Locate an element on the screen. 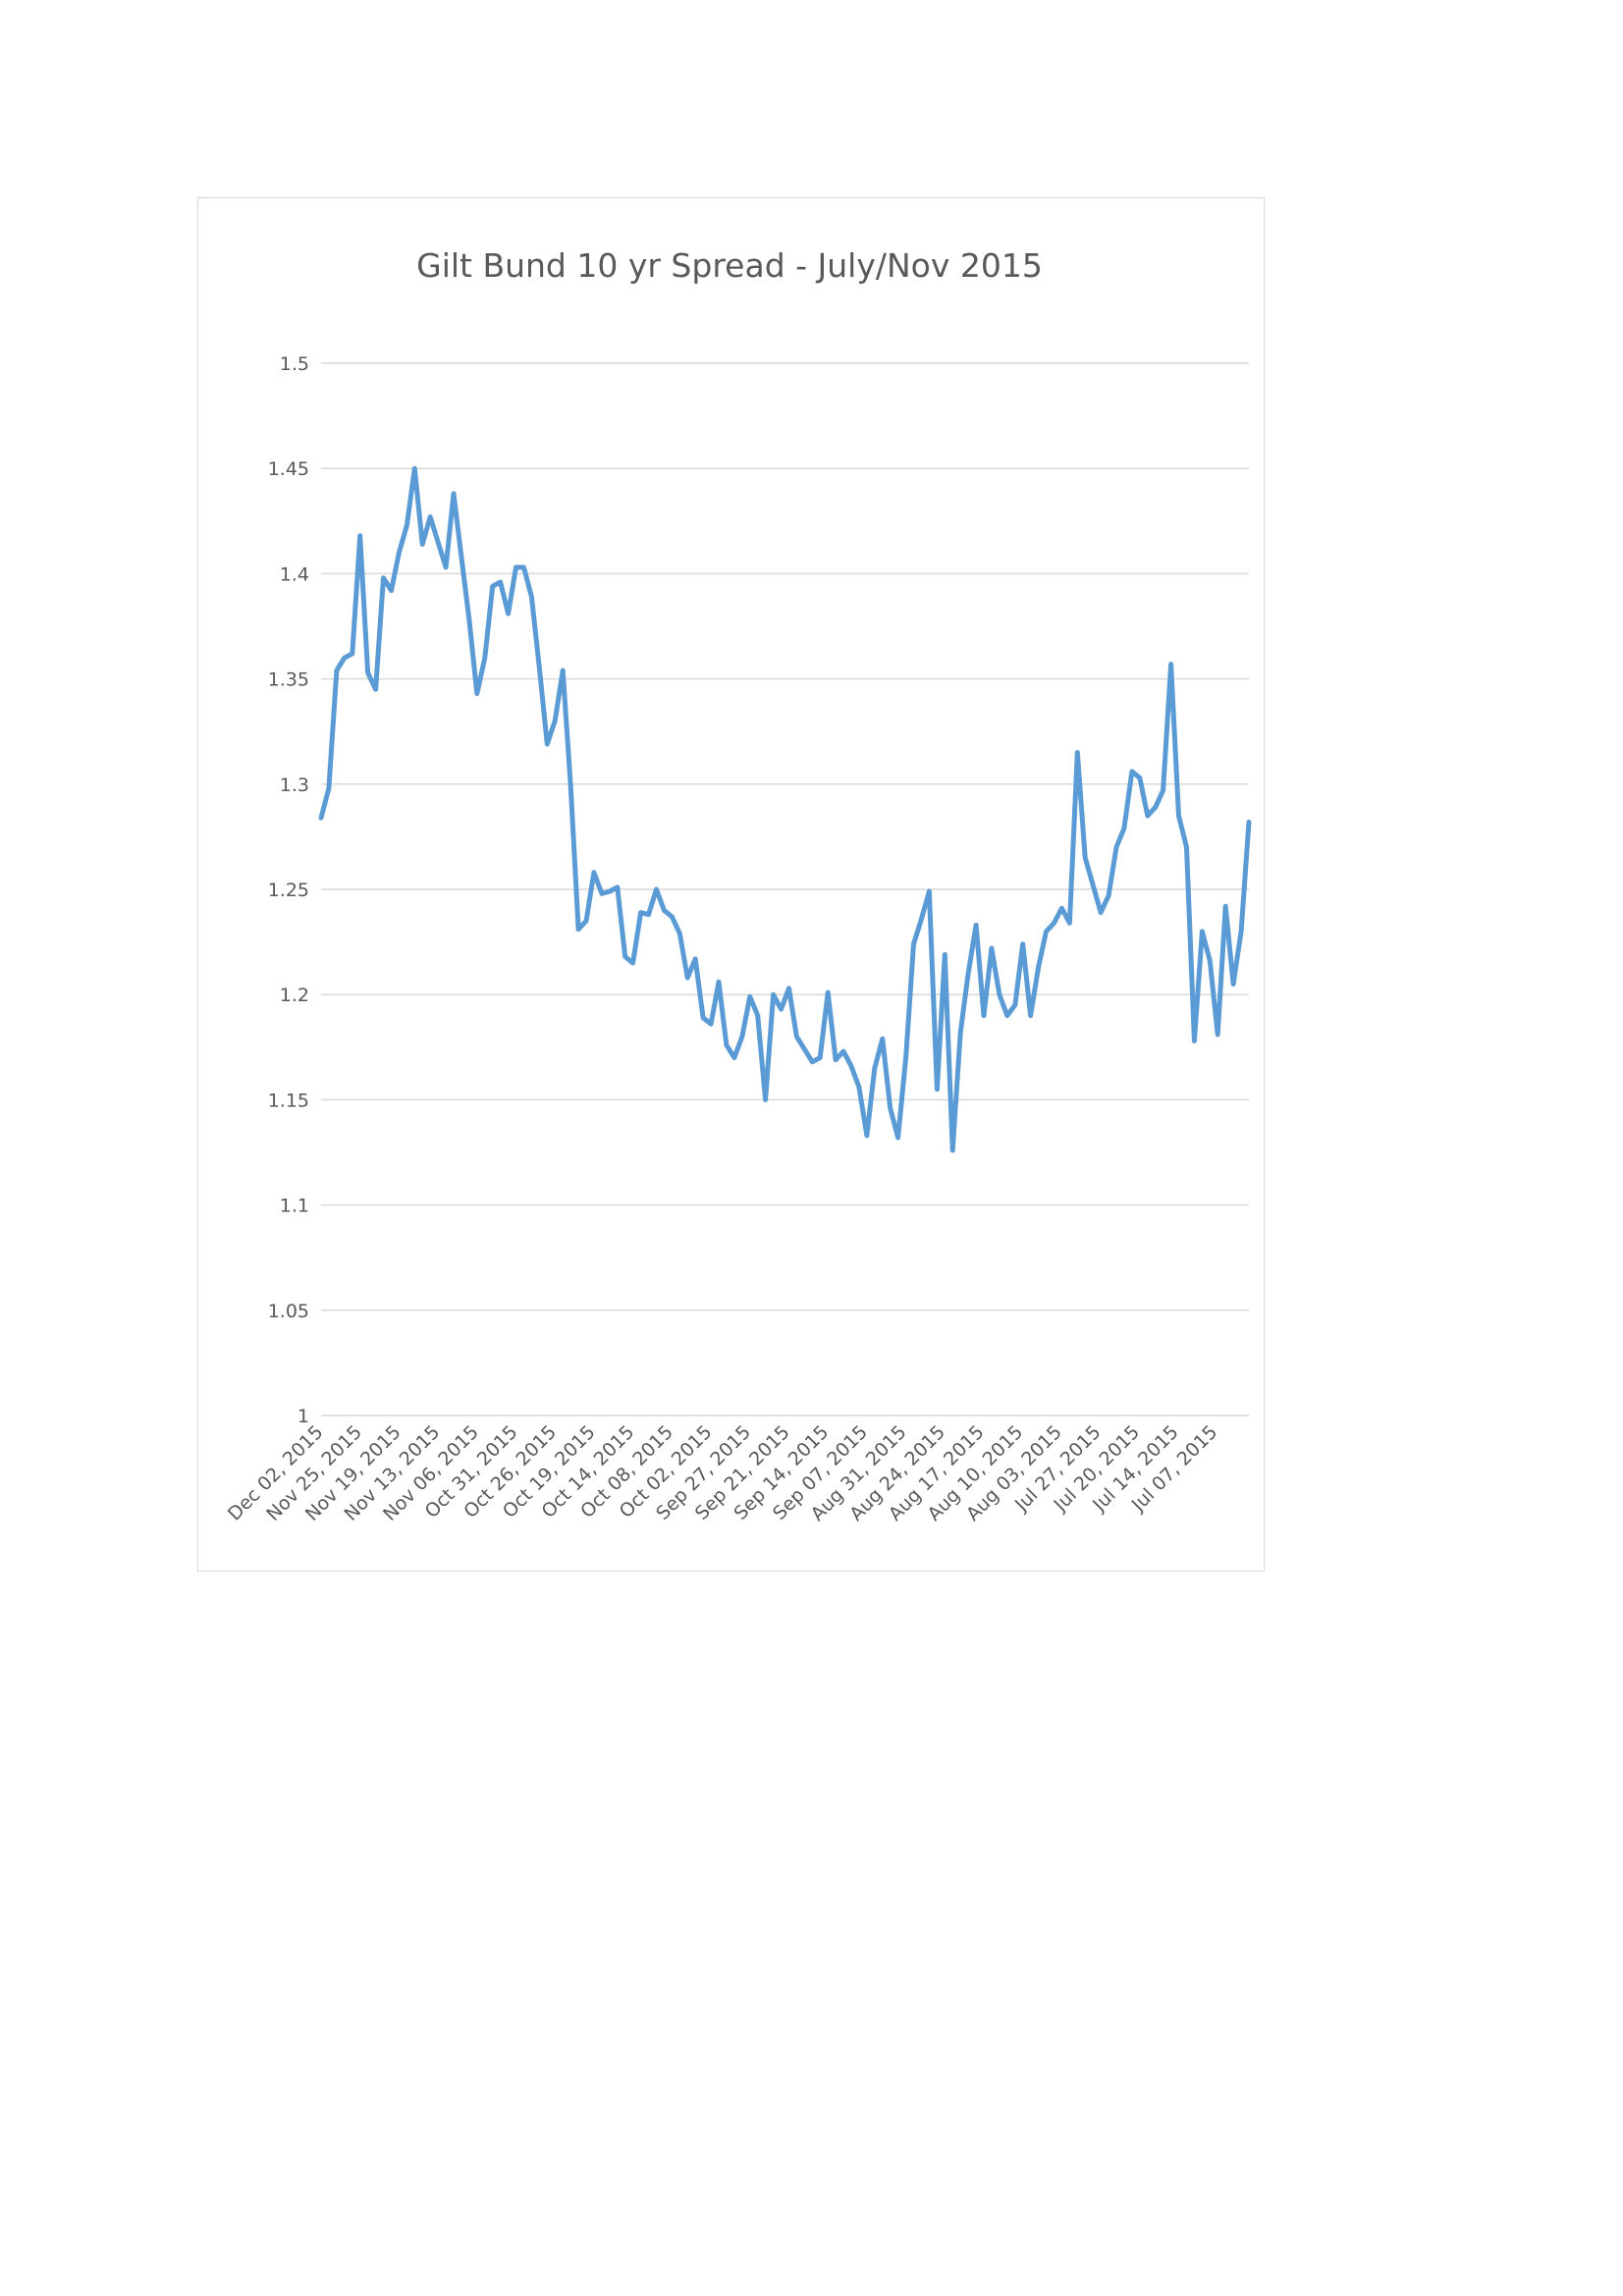 The height and width of the screenshot is (2296, 1623). y-tick-label: 1.1 is located at coordinates (294, 1206).